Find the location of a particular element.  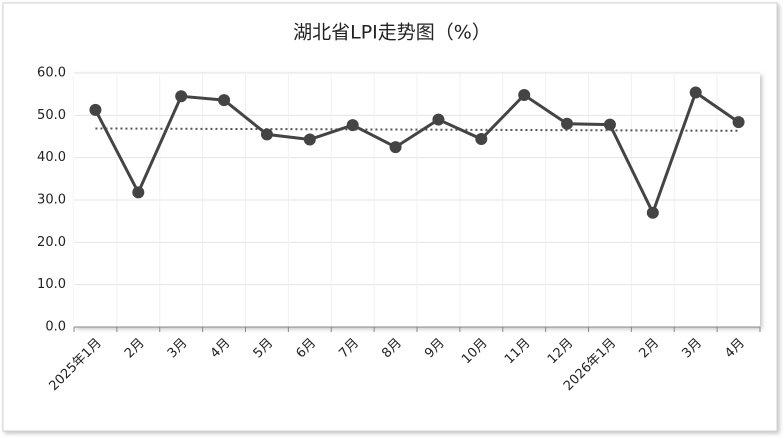

y-tick-label: 30.0 is located at coordinates (51, 200).